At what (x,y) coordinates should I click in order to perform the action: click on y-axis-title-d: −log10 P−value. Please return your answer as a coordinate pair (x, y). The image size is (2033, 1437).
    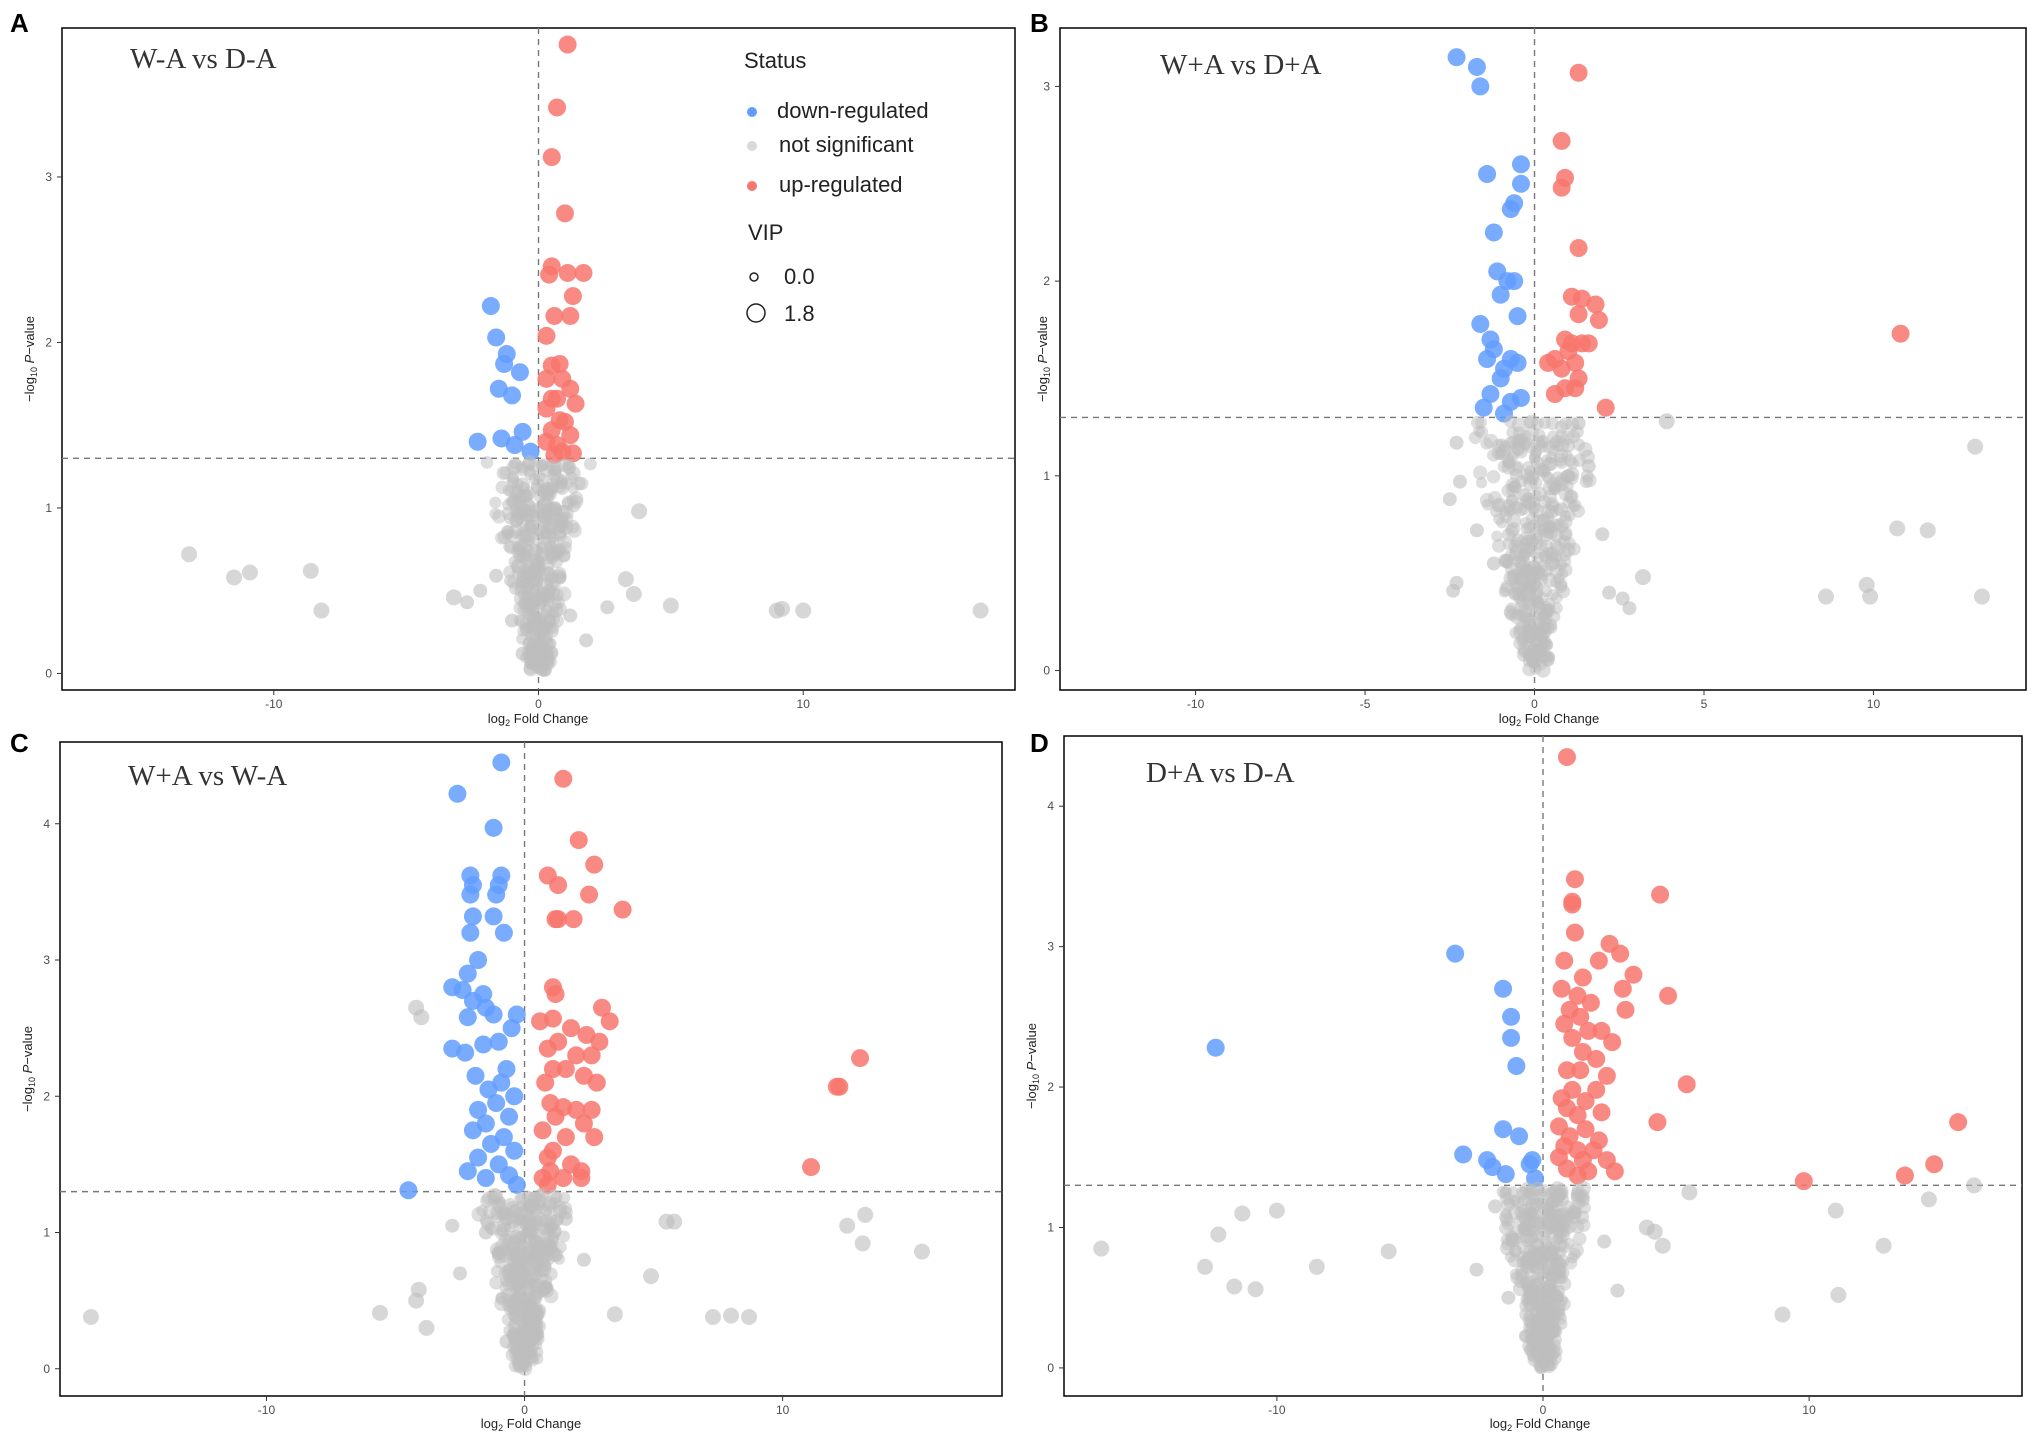
    Looking at the image, I should click on (1032, 1066).